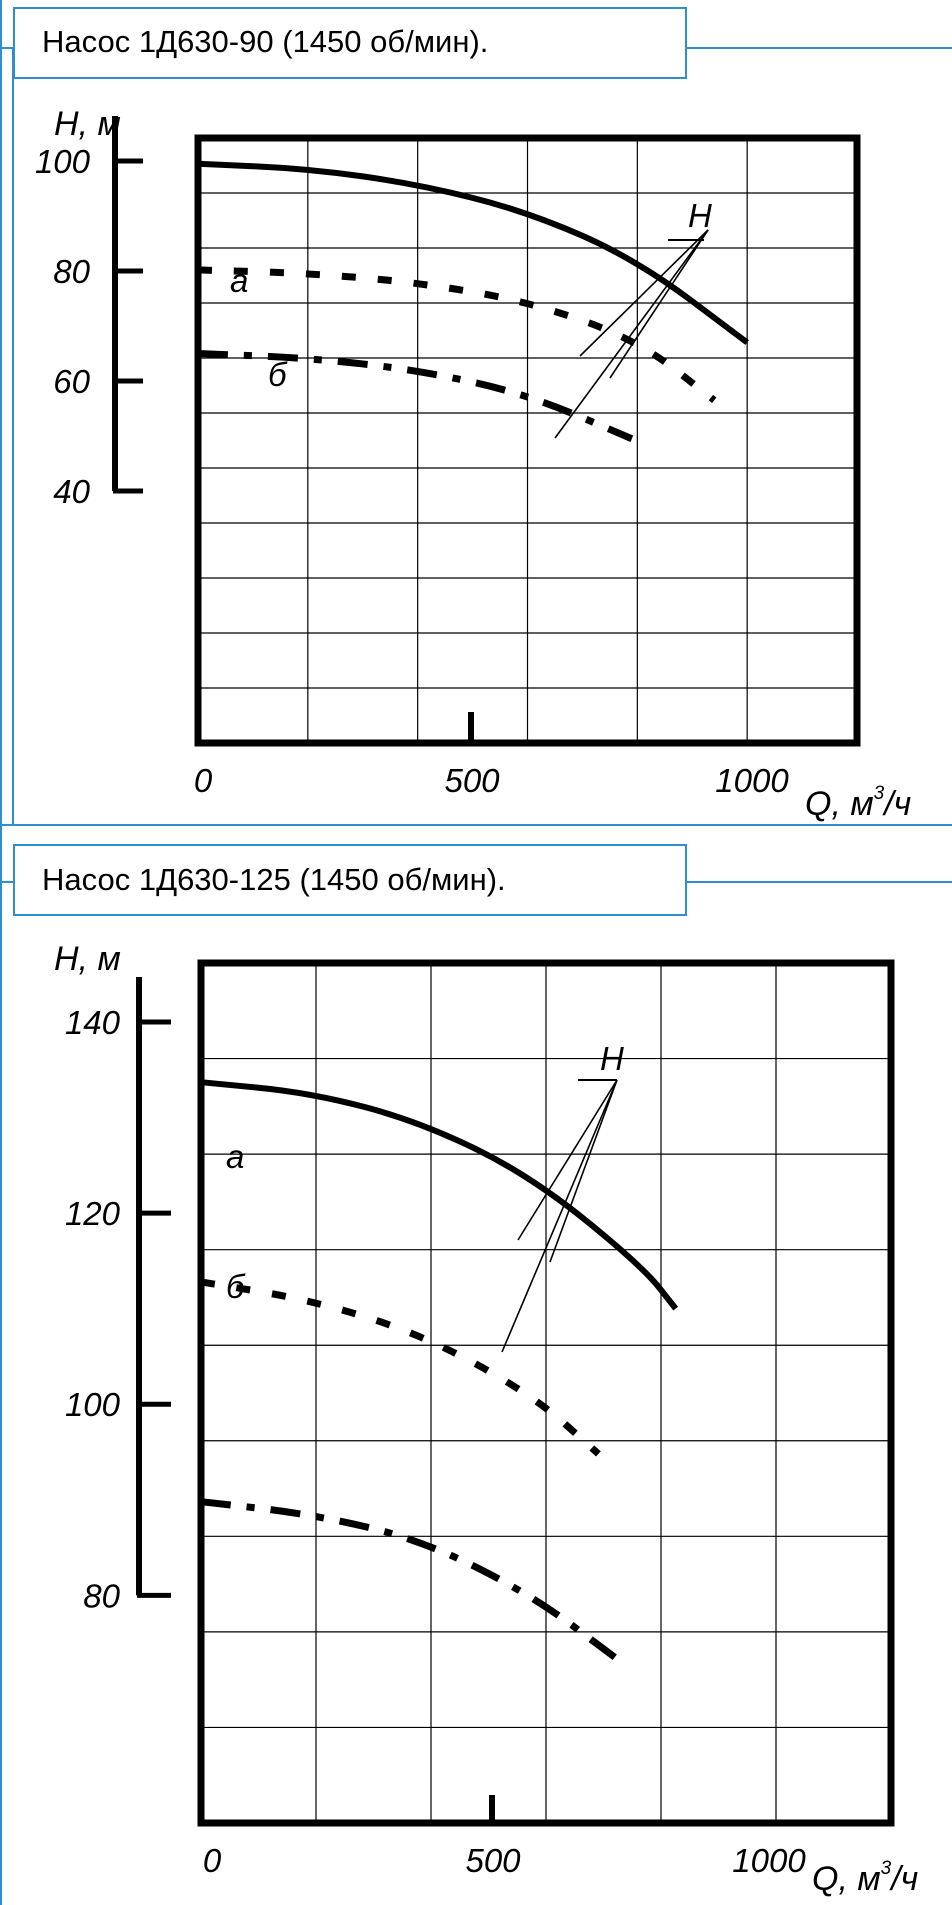 This screenshot has width=952, height=1905. Describe the element at coordinates (118, 1295) in the screenshot. I see `y-axis: 140 120 100 80` at that location.